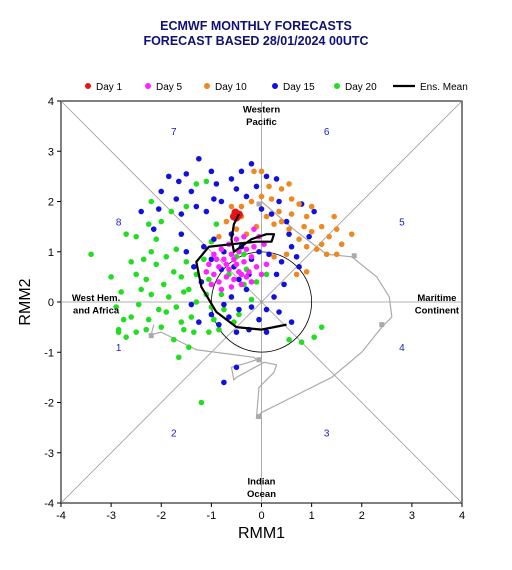  Describe the element at coordinates (327, 434) in the screenshot. I see `phase-label: 3` at that location.